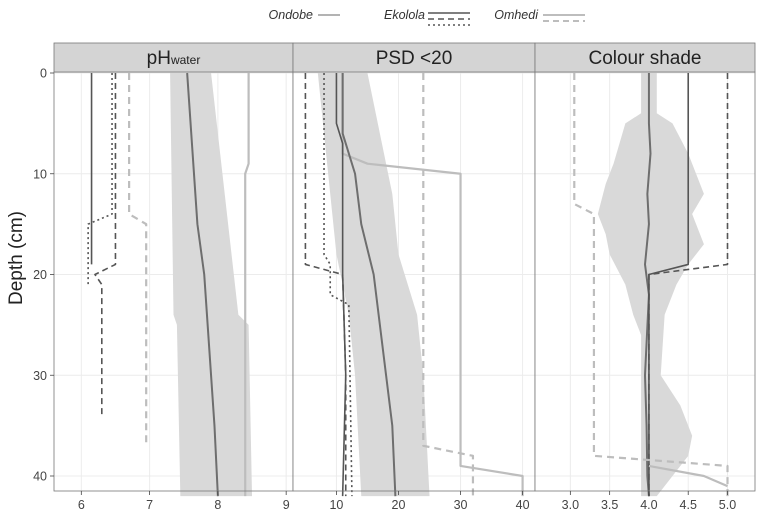 Image resolution: width=777 pixels, height=522 pixels. I want to click on y-tick-label: 30, so click(40, 376).